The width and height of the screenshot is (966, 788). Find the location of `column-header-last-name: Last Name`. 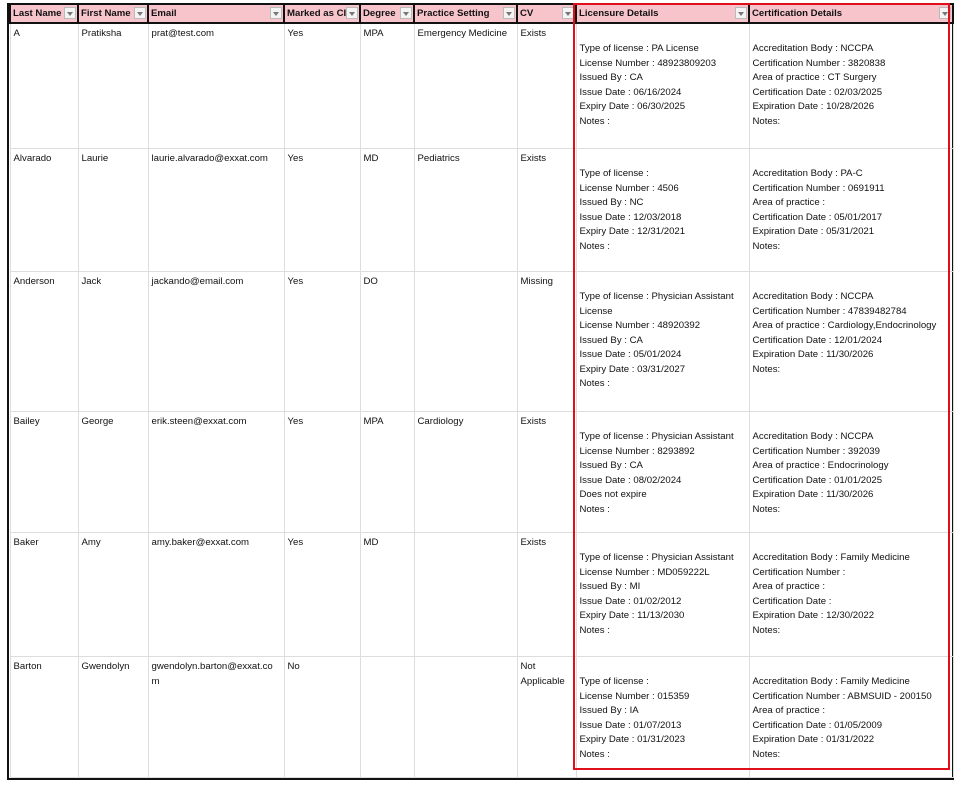

column-header-last-name: Last Name is located at coordinates (44, 13).